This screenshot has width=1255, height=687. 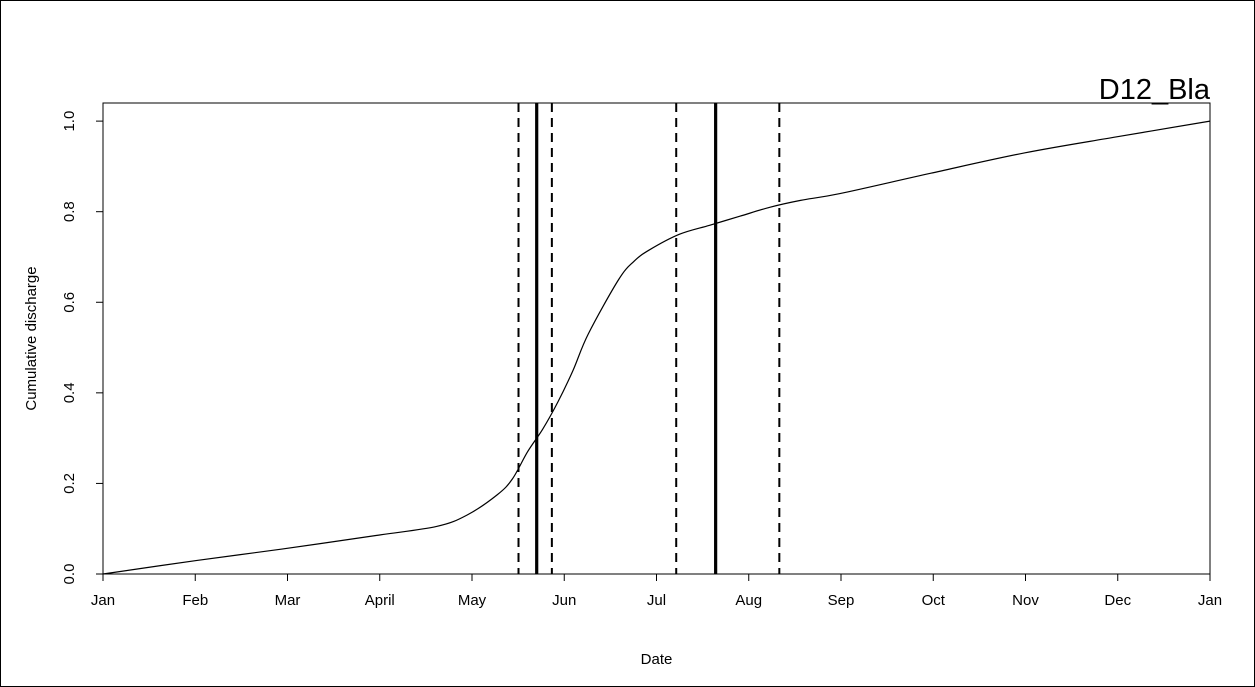 I want to click on x-tick-label: Dec, so click(x=1117, y=600).